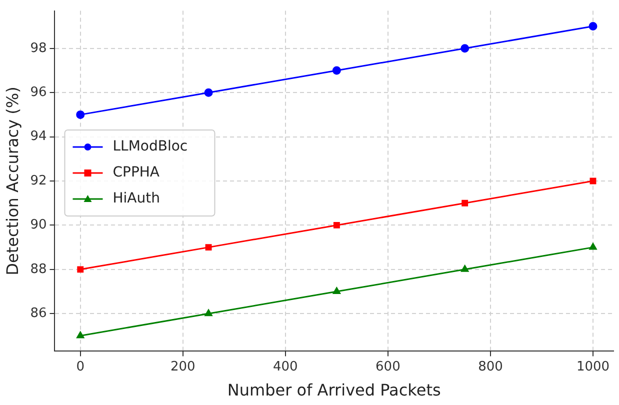  I want to click on y-tick-label: 88, so click(38, 269).